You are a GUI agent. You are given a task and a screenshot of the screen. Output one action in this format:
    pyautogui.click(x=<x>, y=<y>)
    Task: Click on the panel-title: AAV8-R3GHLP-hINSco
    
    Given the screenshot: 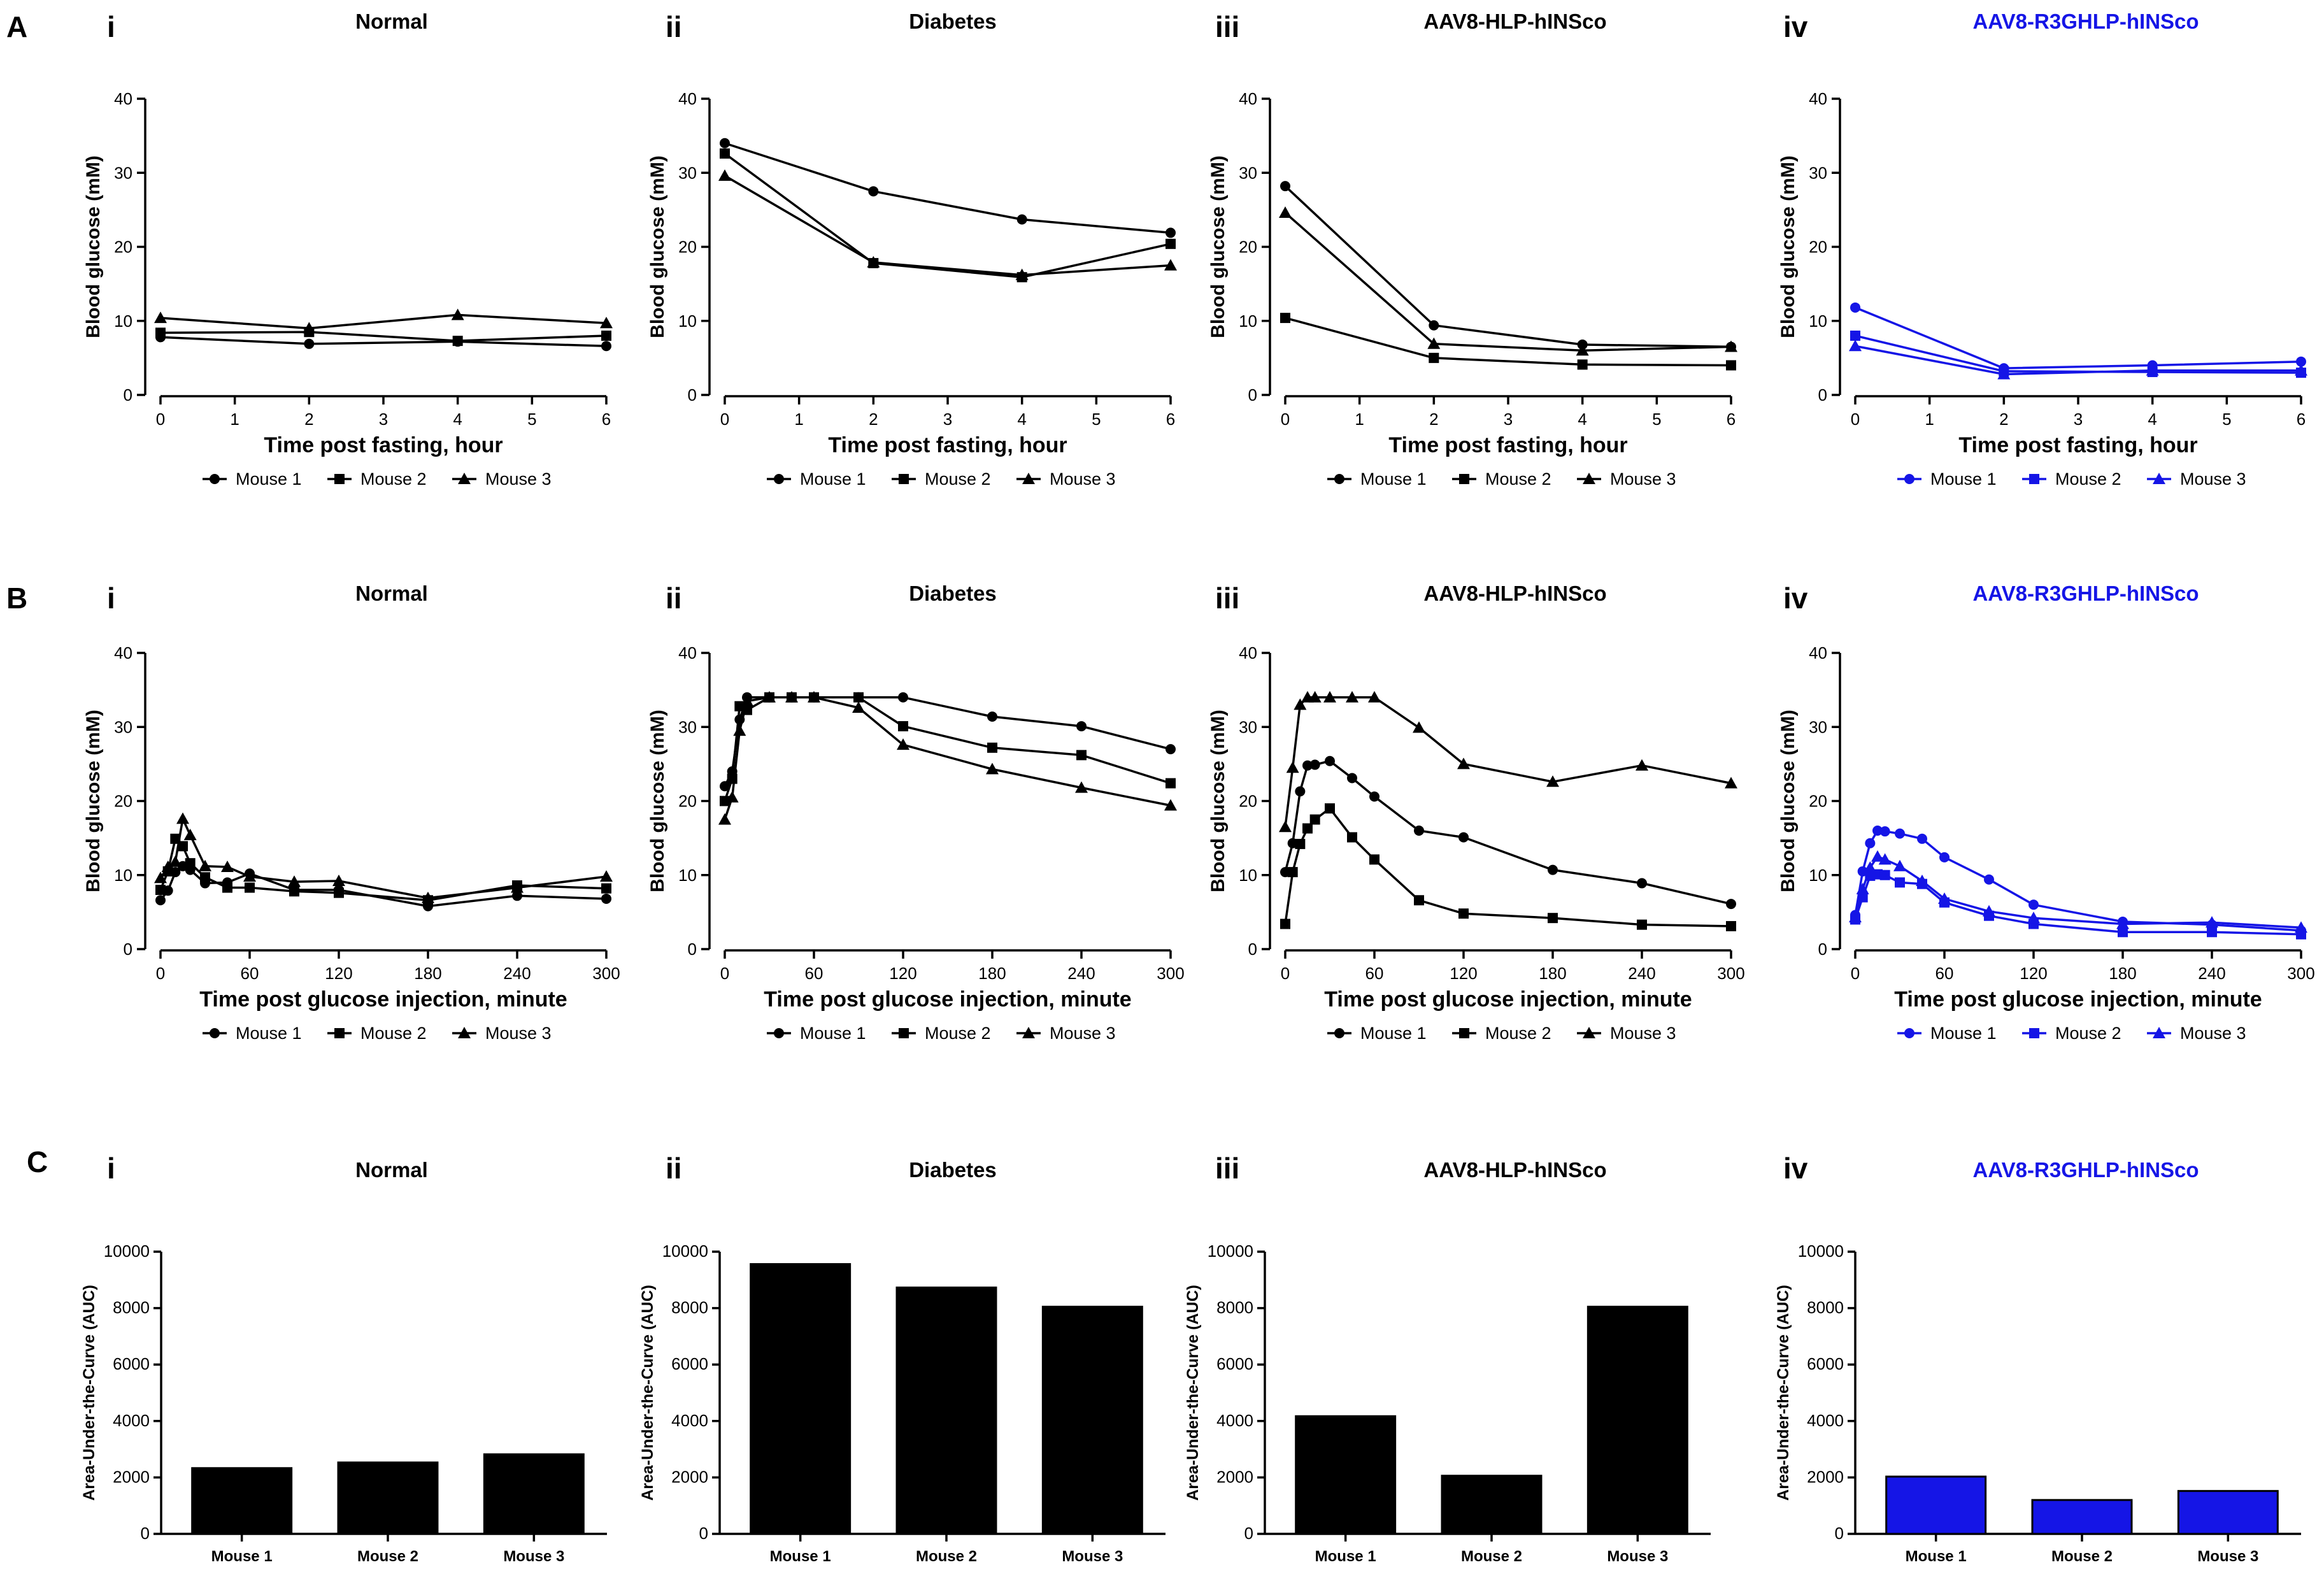 What is the action you would take?
    pyautogui.click(x=2085, y=1170)
    